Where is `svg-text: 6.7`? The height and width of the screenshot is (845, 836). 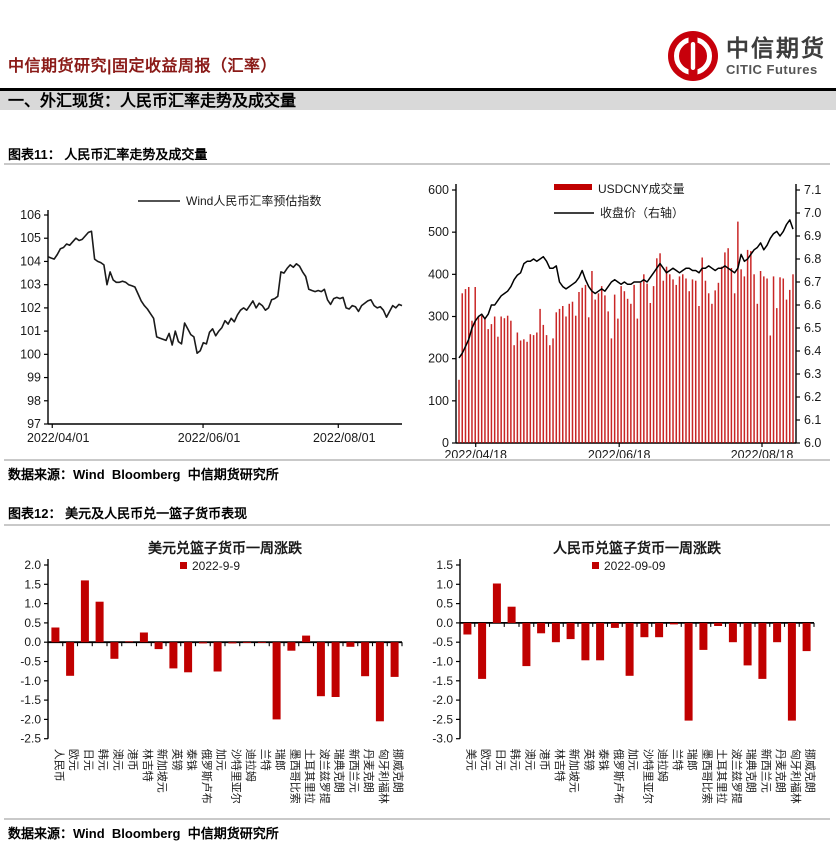
svg-text: 6.7 is located at coordinates (812, 282).